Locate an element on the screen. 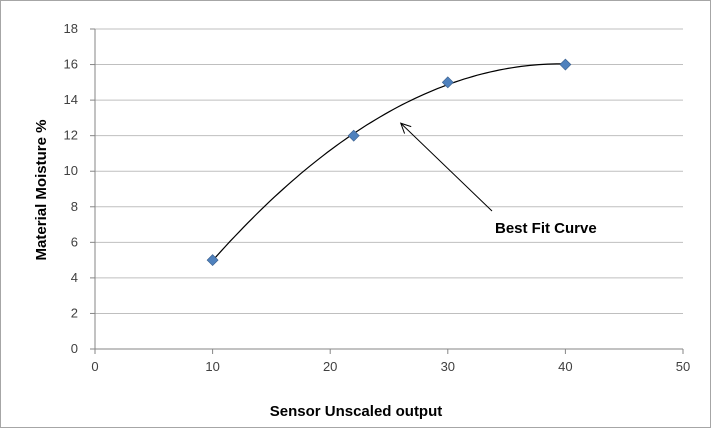  x-tick-label: 0 is located at coordinates (94, 366).